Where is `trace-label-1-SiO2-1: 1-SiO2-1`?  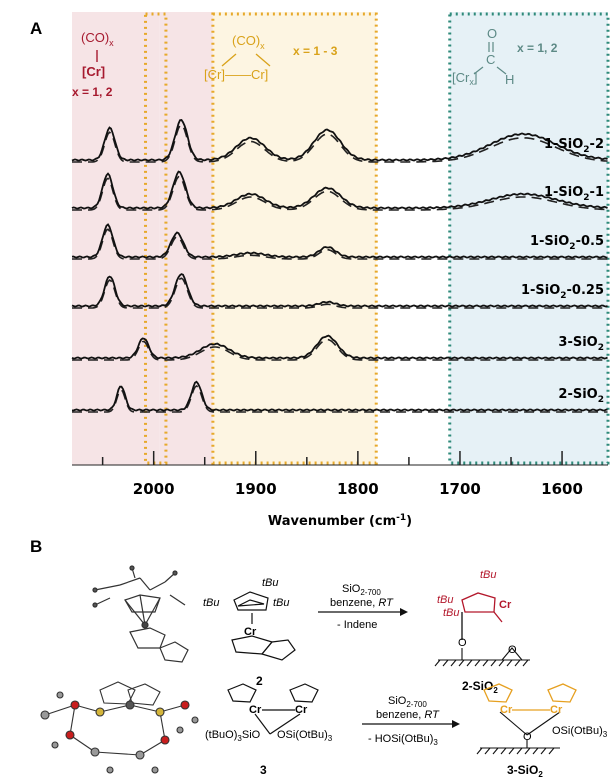 trace-label-1-SiO2-1: 1-SiO2-1 is located at coordinates (574, 194).